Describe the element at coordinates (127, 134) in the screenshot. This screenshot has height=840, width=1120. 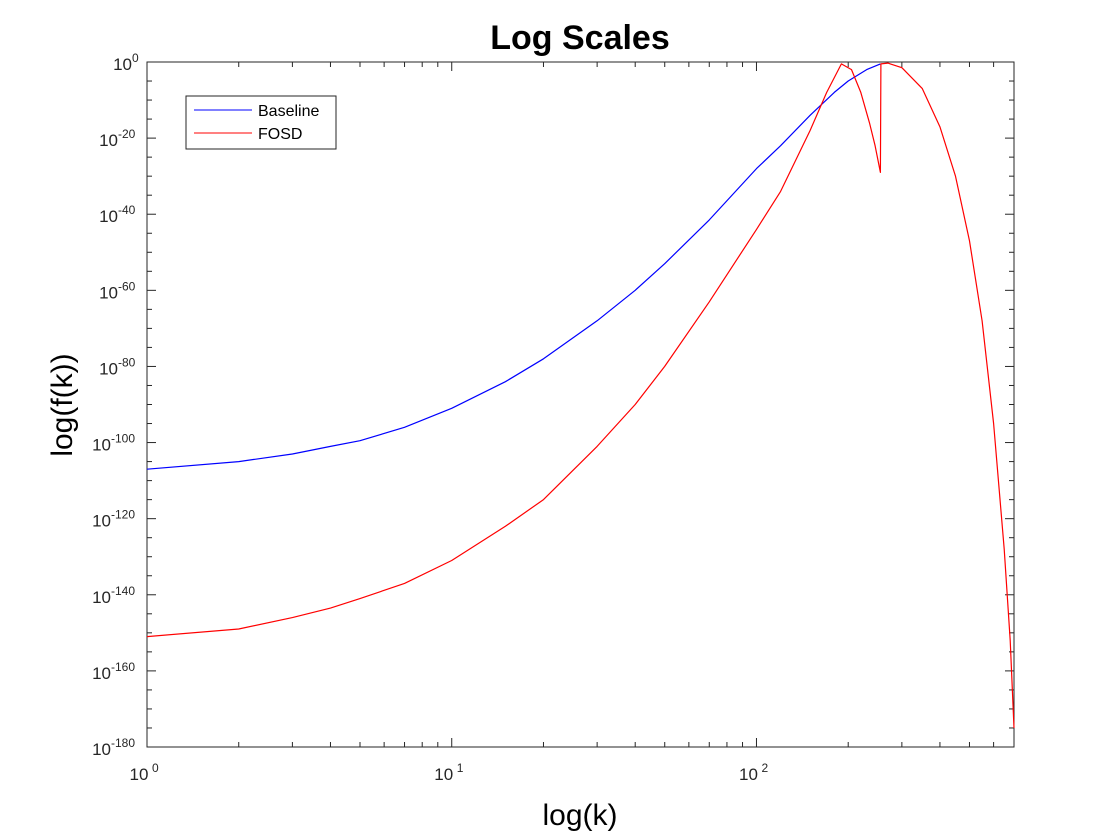
I see `y-tick-exponent: -20` at that location.